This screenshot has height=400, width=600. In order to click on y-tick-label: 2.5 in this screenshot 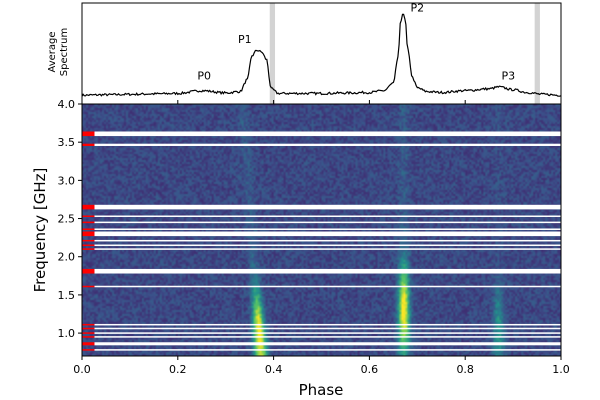, I will do `click(67, 219)`.